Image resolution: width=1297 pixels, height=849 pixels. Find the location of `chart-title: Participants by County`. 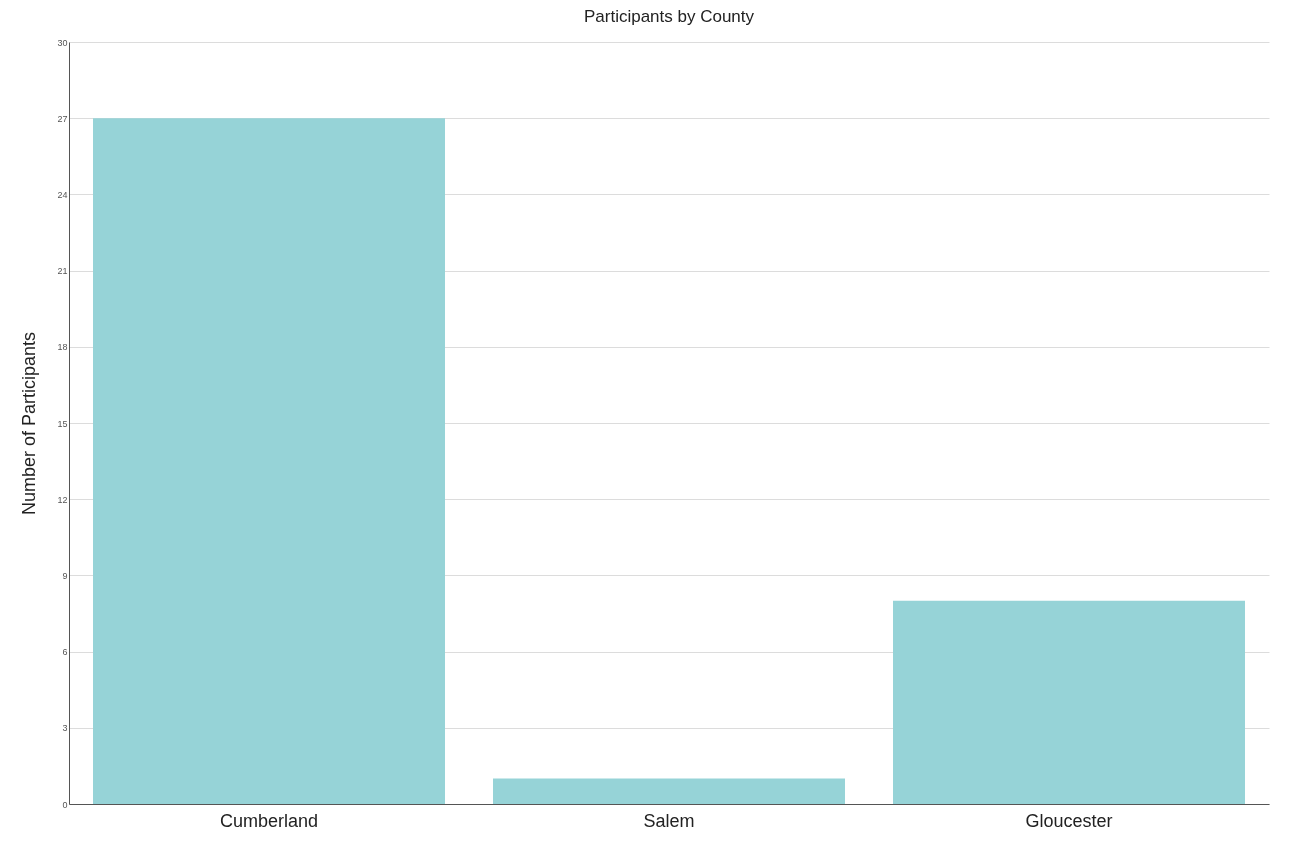

chart-title: Participants by County is located at coordinates (669, 16).